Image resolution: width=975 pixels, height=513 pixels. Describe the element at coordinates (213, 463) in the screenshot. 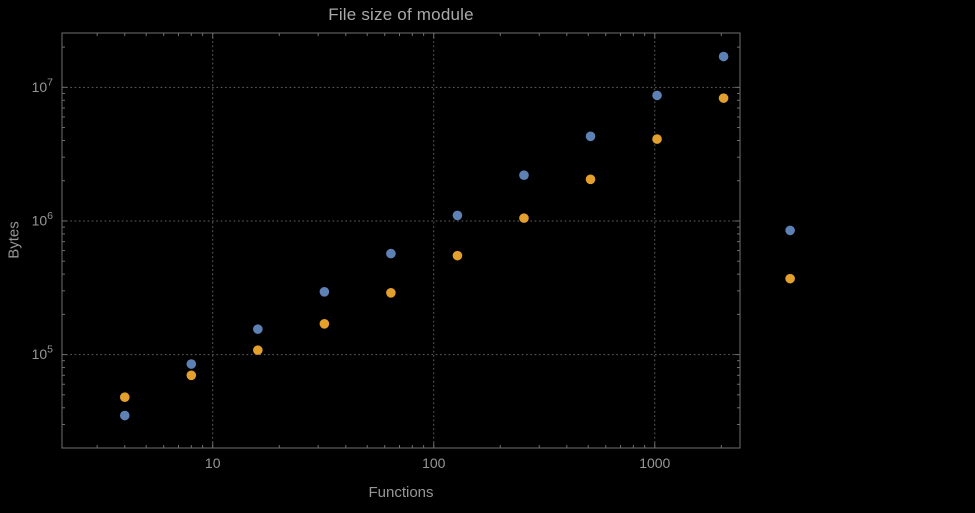

I see `x-tick-label: 10` at that location.